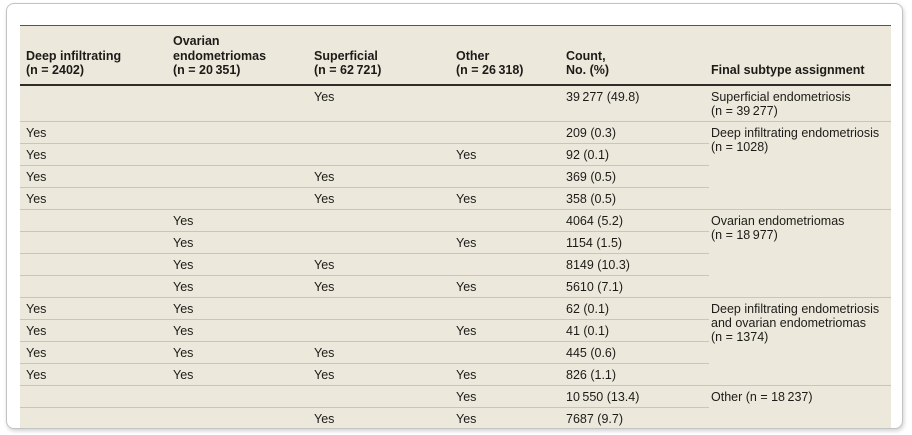 Image resolution: width=912 pixels, height=435 pixels. Describe the element at coordinates (383, 55) in the screenshot. I see `col-header-superficial: Superficial (n = 62 721)` at that location.